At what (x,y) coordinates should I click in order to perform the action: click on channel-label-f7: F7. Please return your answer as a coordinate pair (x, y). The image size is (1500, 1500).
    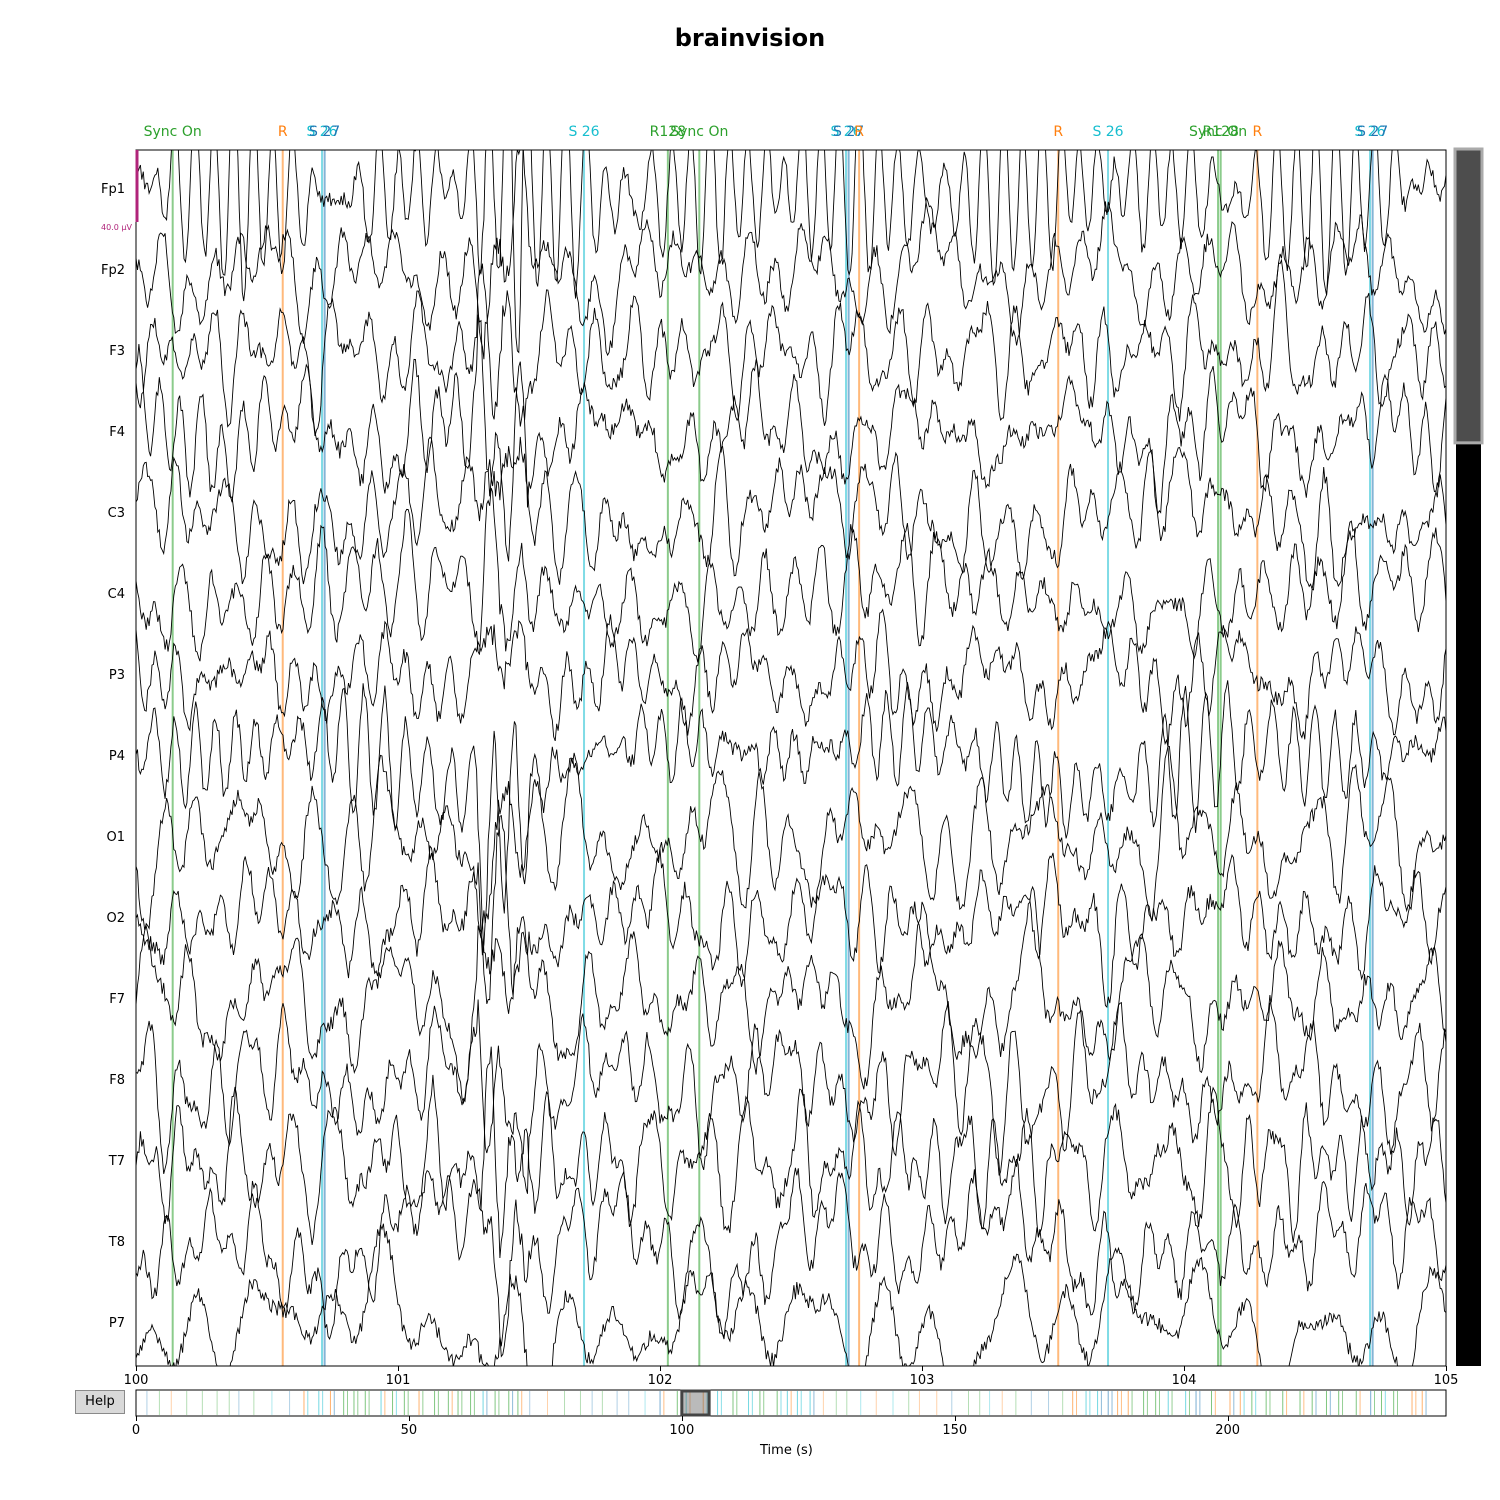
    Looking at the image, I should click on (117, 1000).